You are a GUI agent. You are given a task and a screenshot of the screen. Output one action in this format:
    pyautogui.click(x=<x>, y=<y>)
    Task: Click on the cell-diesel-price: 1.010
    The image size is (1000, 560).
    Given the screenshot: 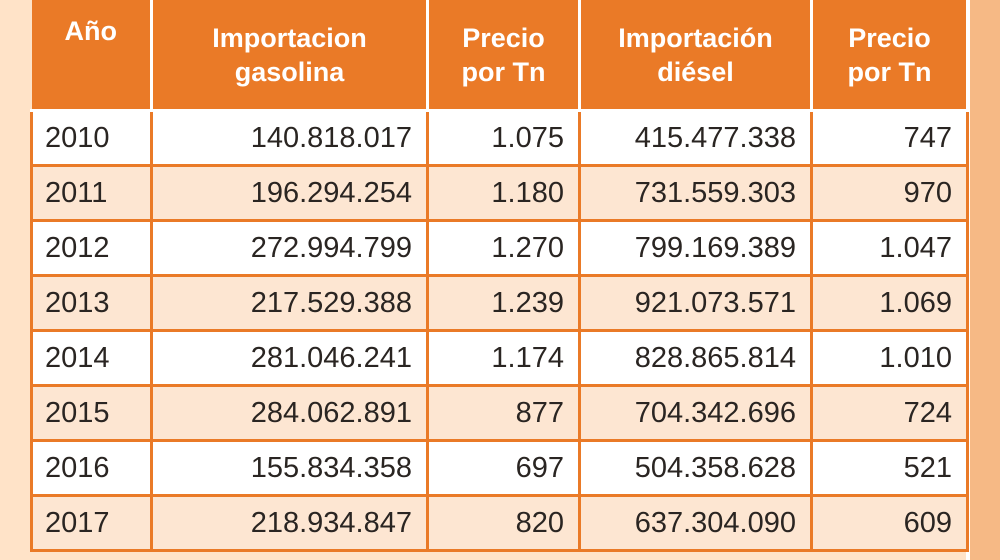 What is the action you would take?
    pyautogui.click(x=889, y=358)
    